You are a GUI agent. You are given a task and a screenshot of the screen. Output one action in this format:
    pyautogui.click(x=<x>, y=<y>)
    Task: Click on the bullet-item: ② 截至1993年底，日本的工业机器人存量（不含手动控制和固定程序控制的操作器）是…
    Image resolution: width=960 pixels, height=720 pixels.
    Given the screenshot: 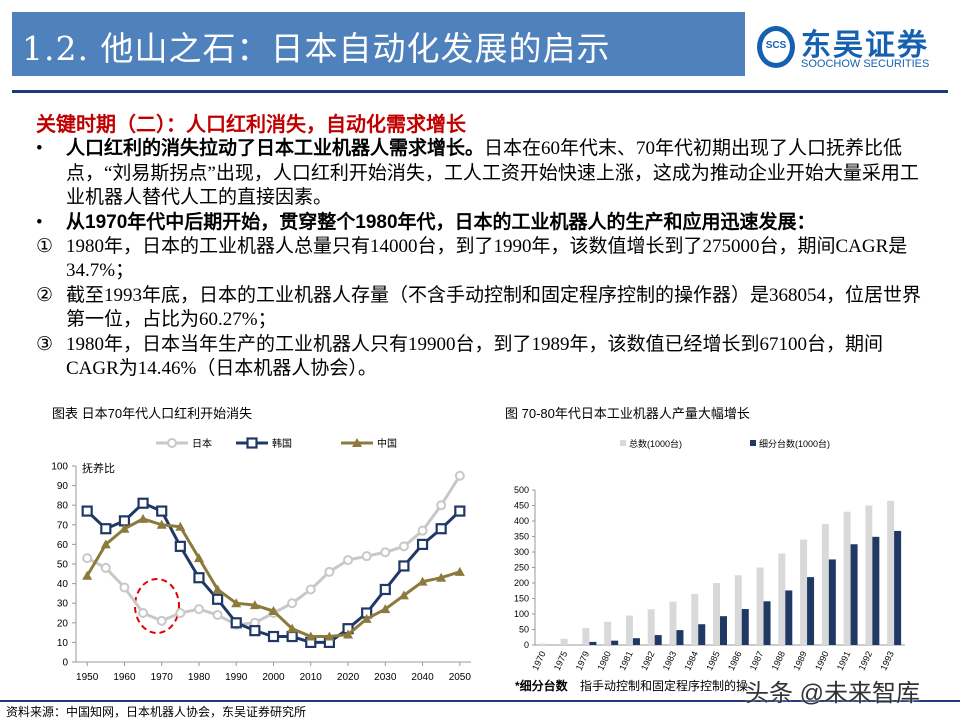 What is the action you would take?
    pyautogui.click(x=480, y=308)
    